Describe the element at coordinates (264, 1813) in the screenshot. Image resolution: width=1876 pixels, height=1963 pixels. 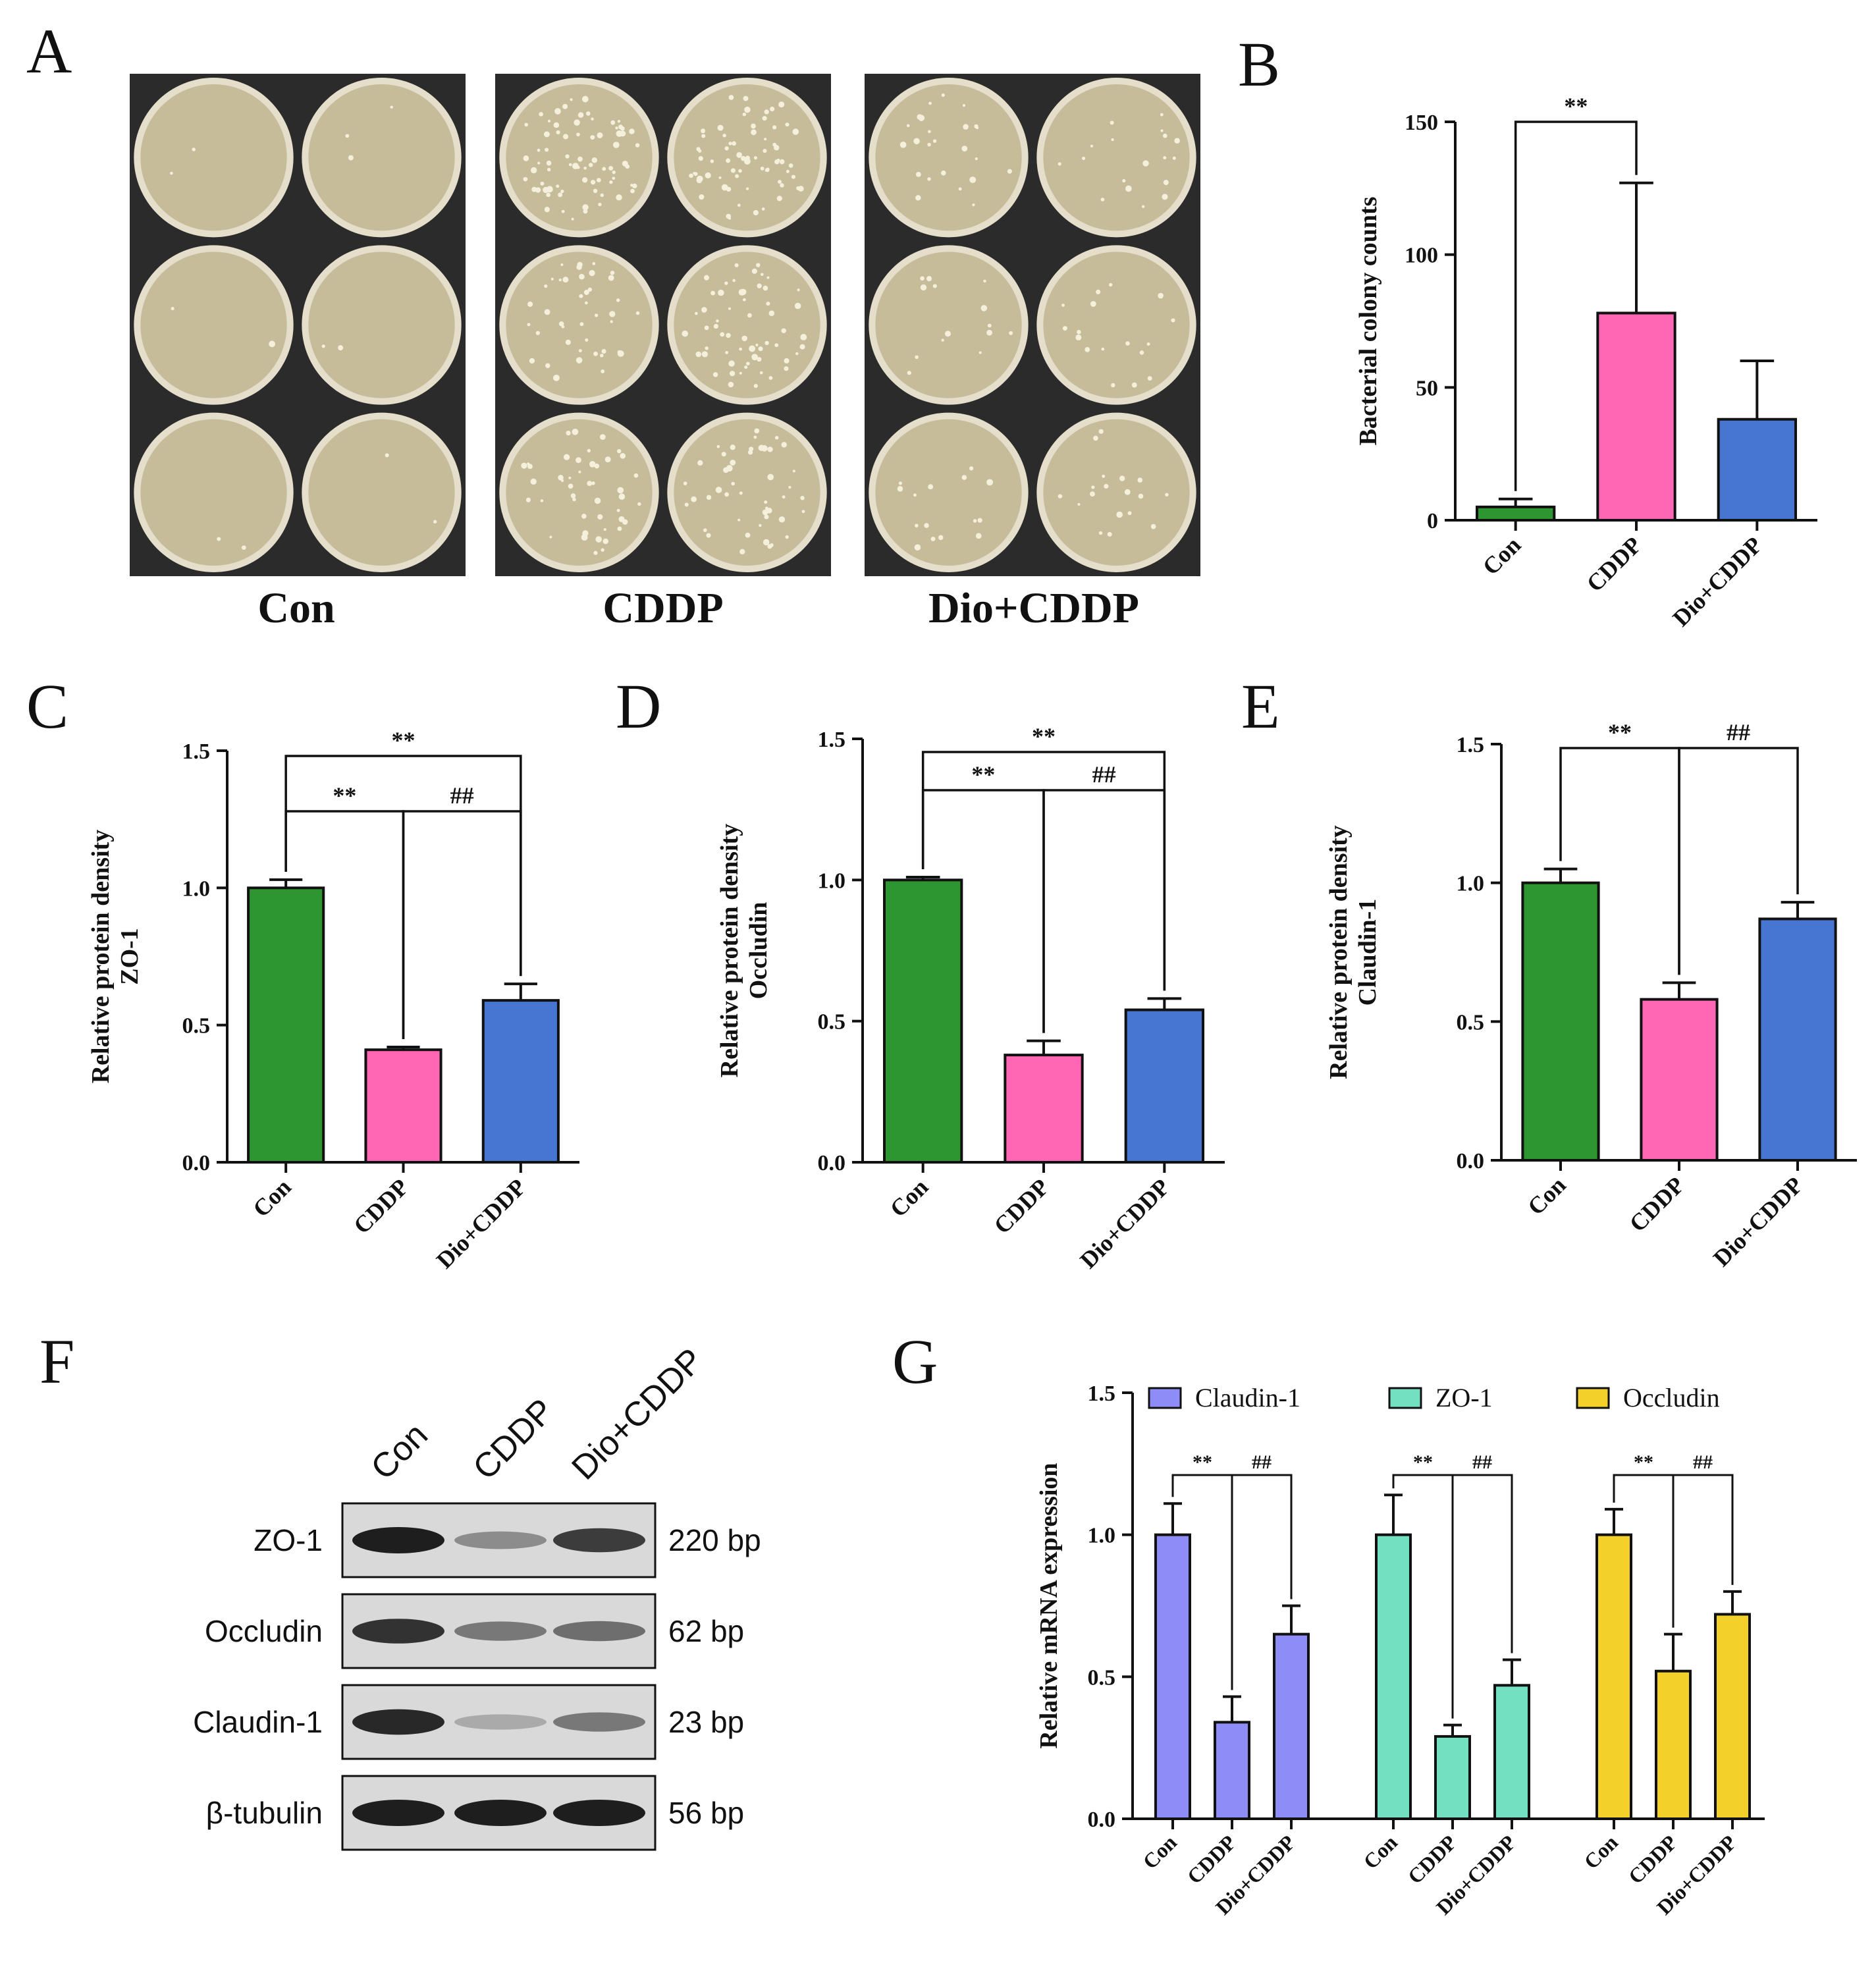
I see `protein-label: β-tubulin` at that location.